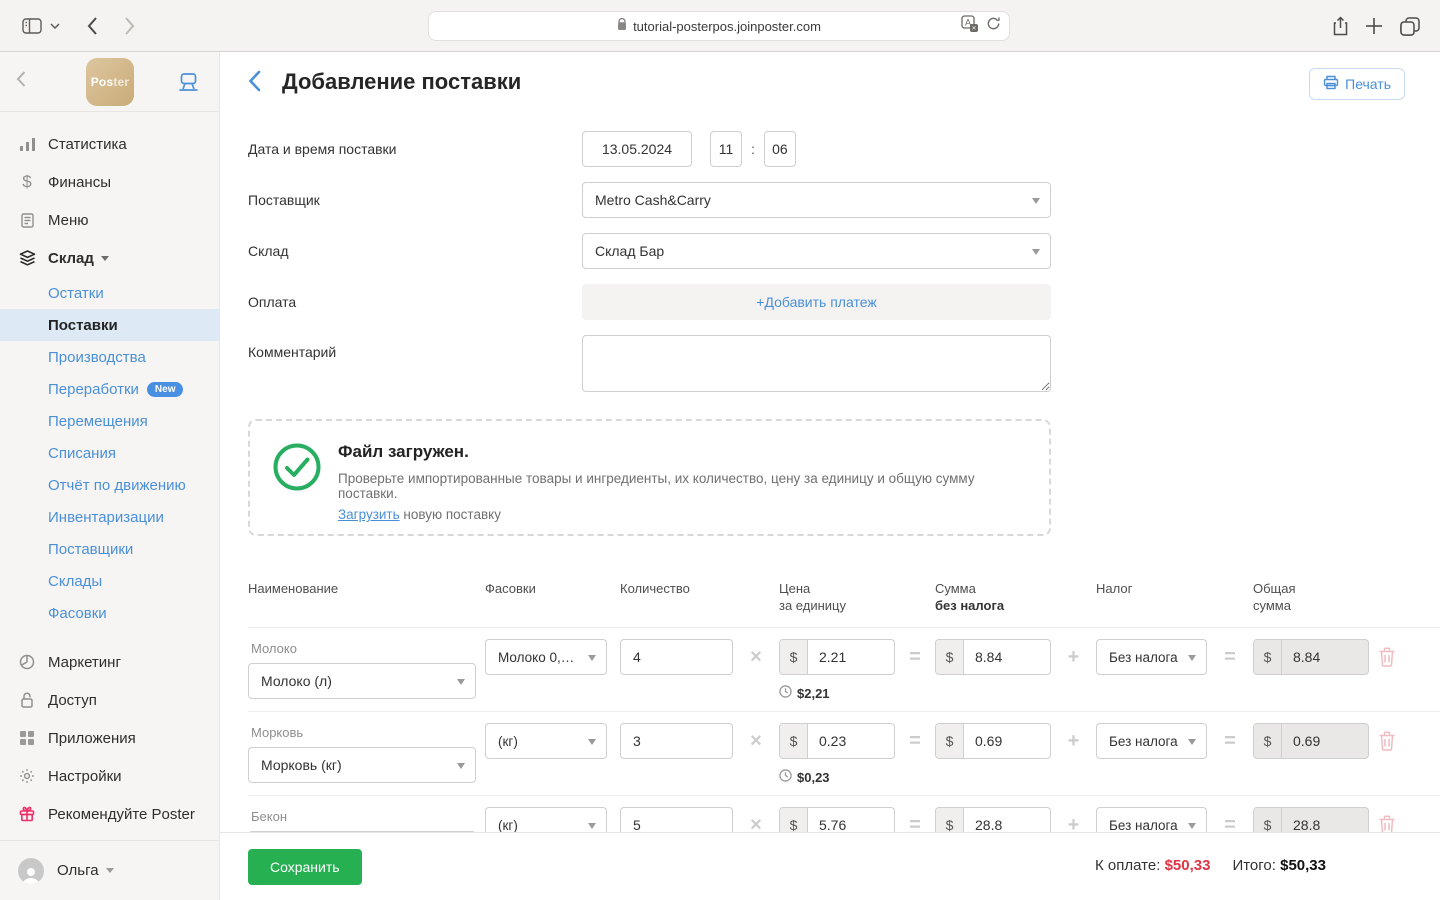 This screenshot has width=1440, height=900. What do you see at coordinates (109, 870) in the screenshot?
I see `user-menu: Ольга` at bounding box center [109, 870].